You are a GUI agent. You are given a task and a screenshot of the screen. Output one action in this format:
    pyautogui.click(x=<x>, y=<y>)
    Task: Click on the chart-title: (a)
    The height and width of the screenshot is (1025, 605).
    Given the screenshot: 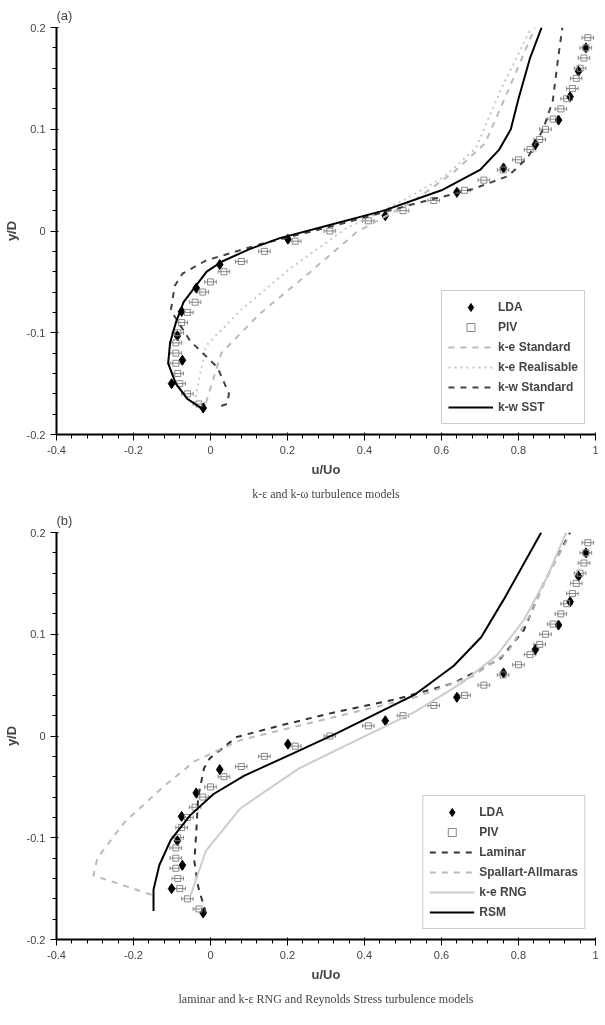 What is the action you would take?
    pyautogui.click(x=64, y=15)
    